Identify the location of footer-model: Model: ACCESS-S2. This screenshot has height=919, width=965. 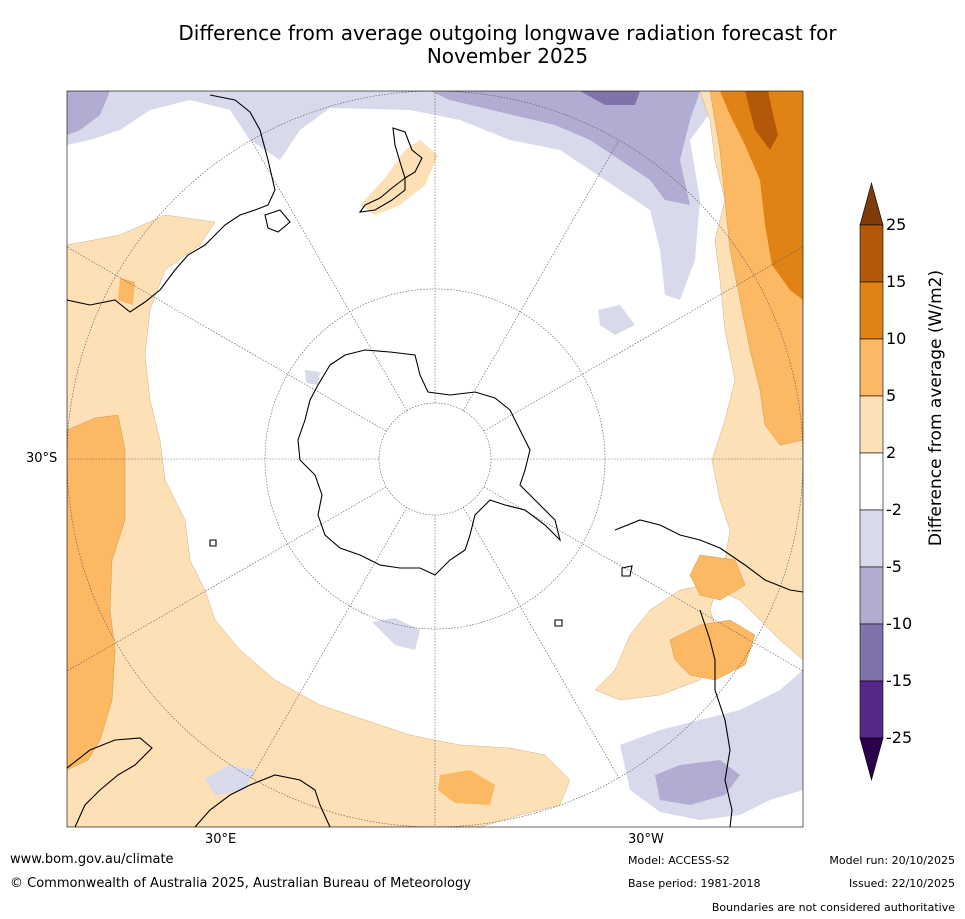
(679, 860).